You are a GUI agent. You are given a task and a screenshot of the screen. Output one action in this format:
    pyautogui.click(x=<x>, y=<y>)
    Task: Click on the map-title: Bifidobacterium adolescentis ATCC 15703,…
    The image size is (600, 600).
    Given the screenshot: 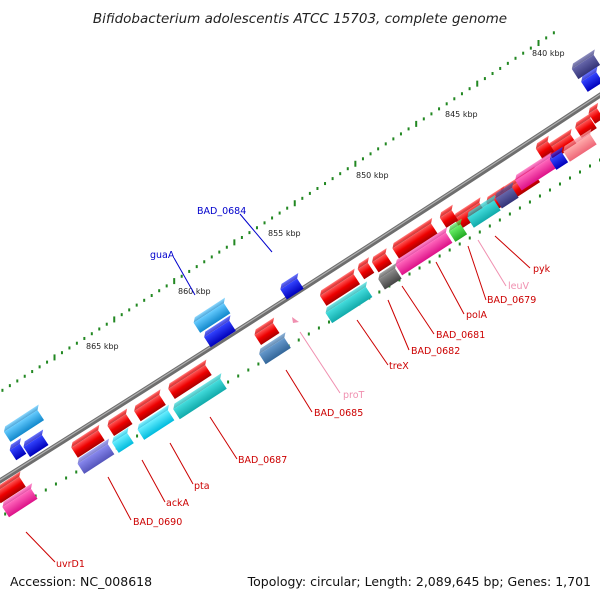 What is the action you would take?
    pyautogui.click(x=300, y=19)
    